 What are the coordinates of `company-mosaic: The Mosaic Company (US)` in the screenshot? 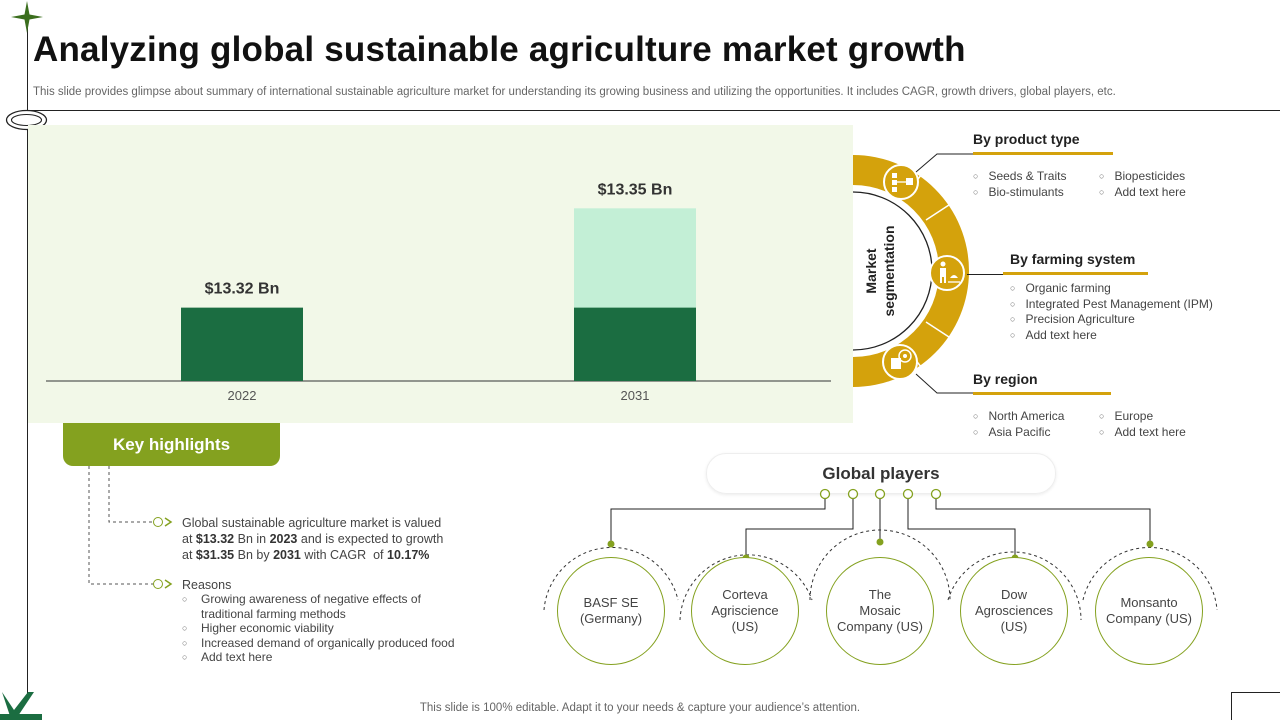 It's located at (880, 611).